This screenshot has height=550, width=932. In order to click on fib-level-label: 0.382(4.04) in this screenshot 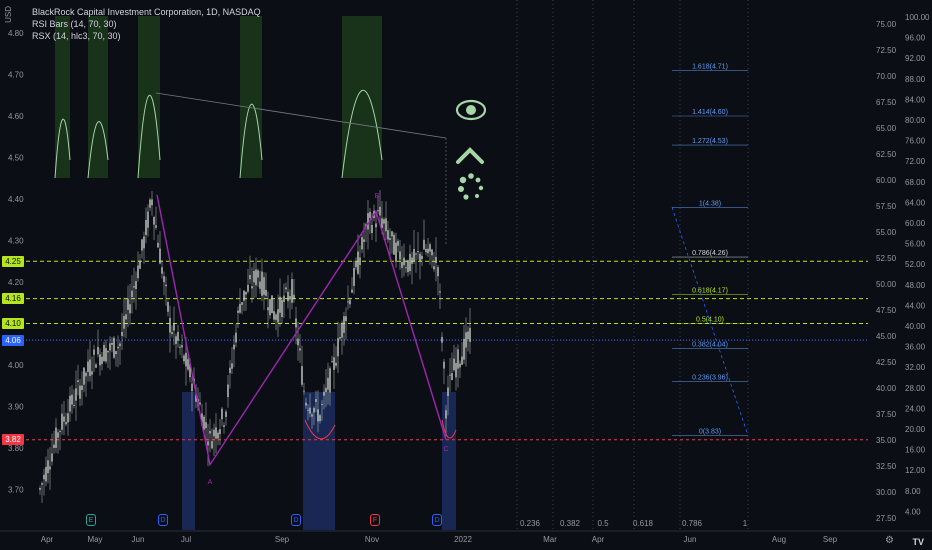, I will do `click(710, 344)`.